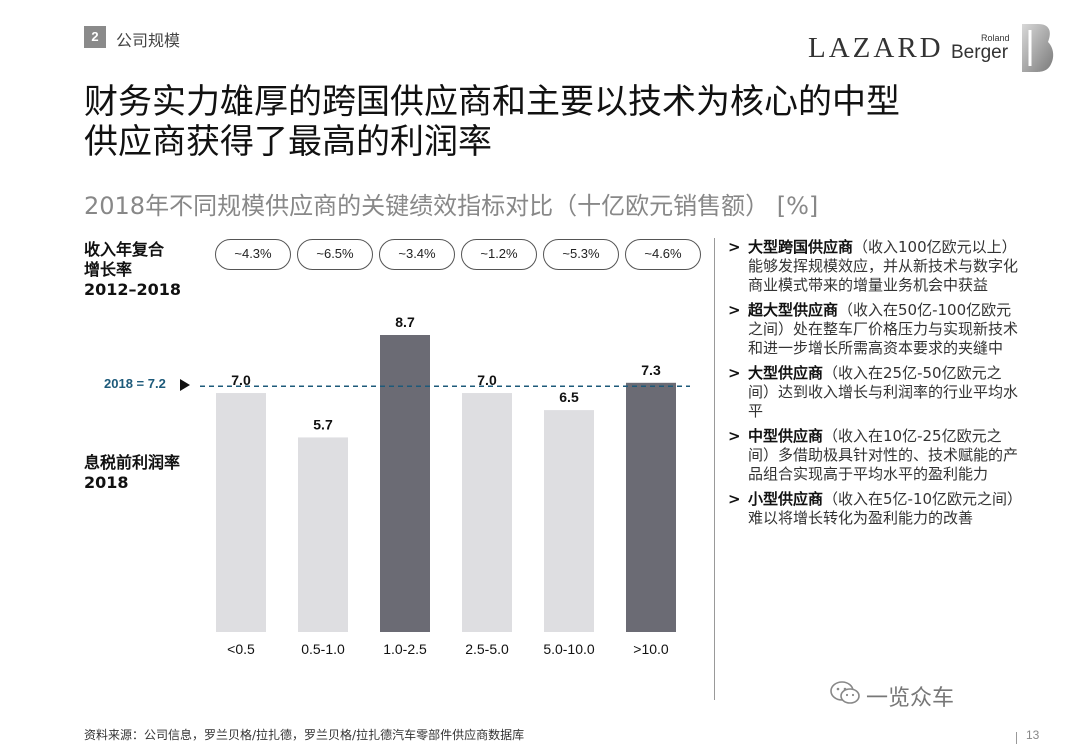  Describe the element at coordinates (980, 52) in the screenshot. I see `roland-berger-logo-text: Berger` at that location.